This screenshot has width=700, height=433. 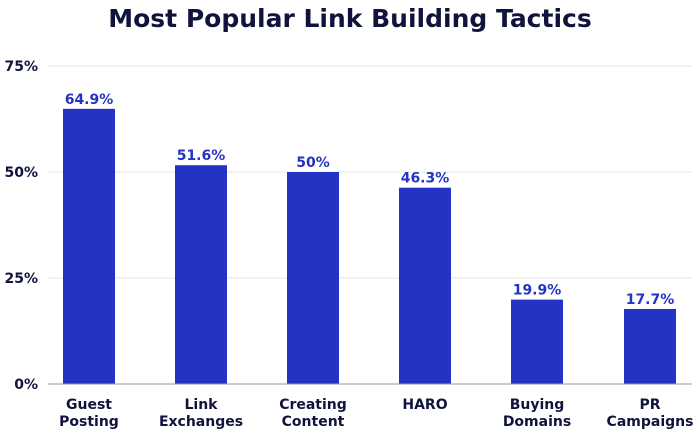 What do you see at coordinates (537, 291) in the screenshot?
I see `bar-value-label: 19.9%` at bounding box center [537, 291].